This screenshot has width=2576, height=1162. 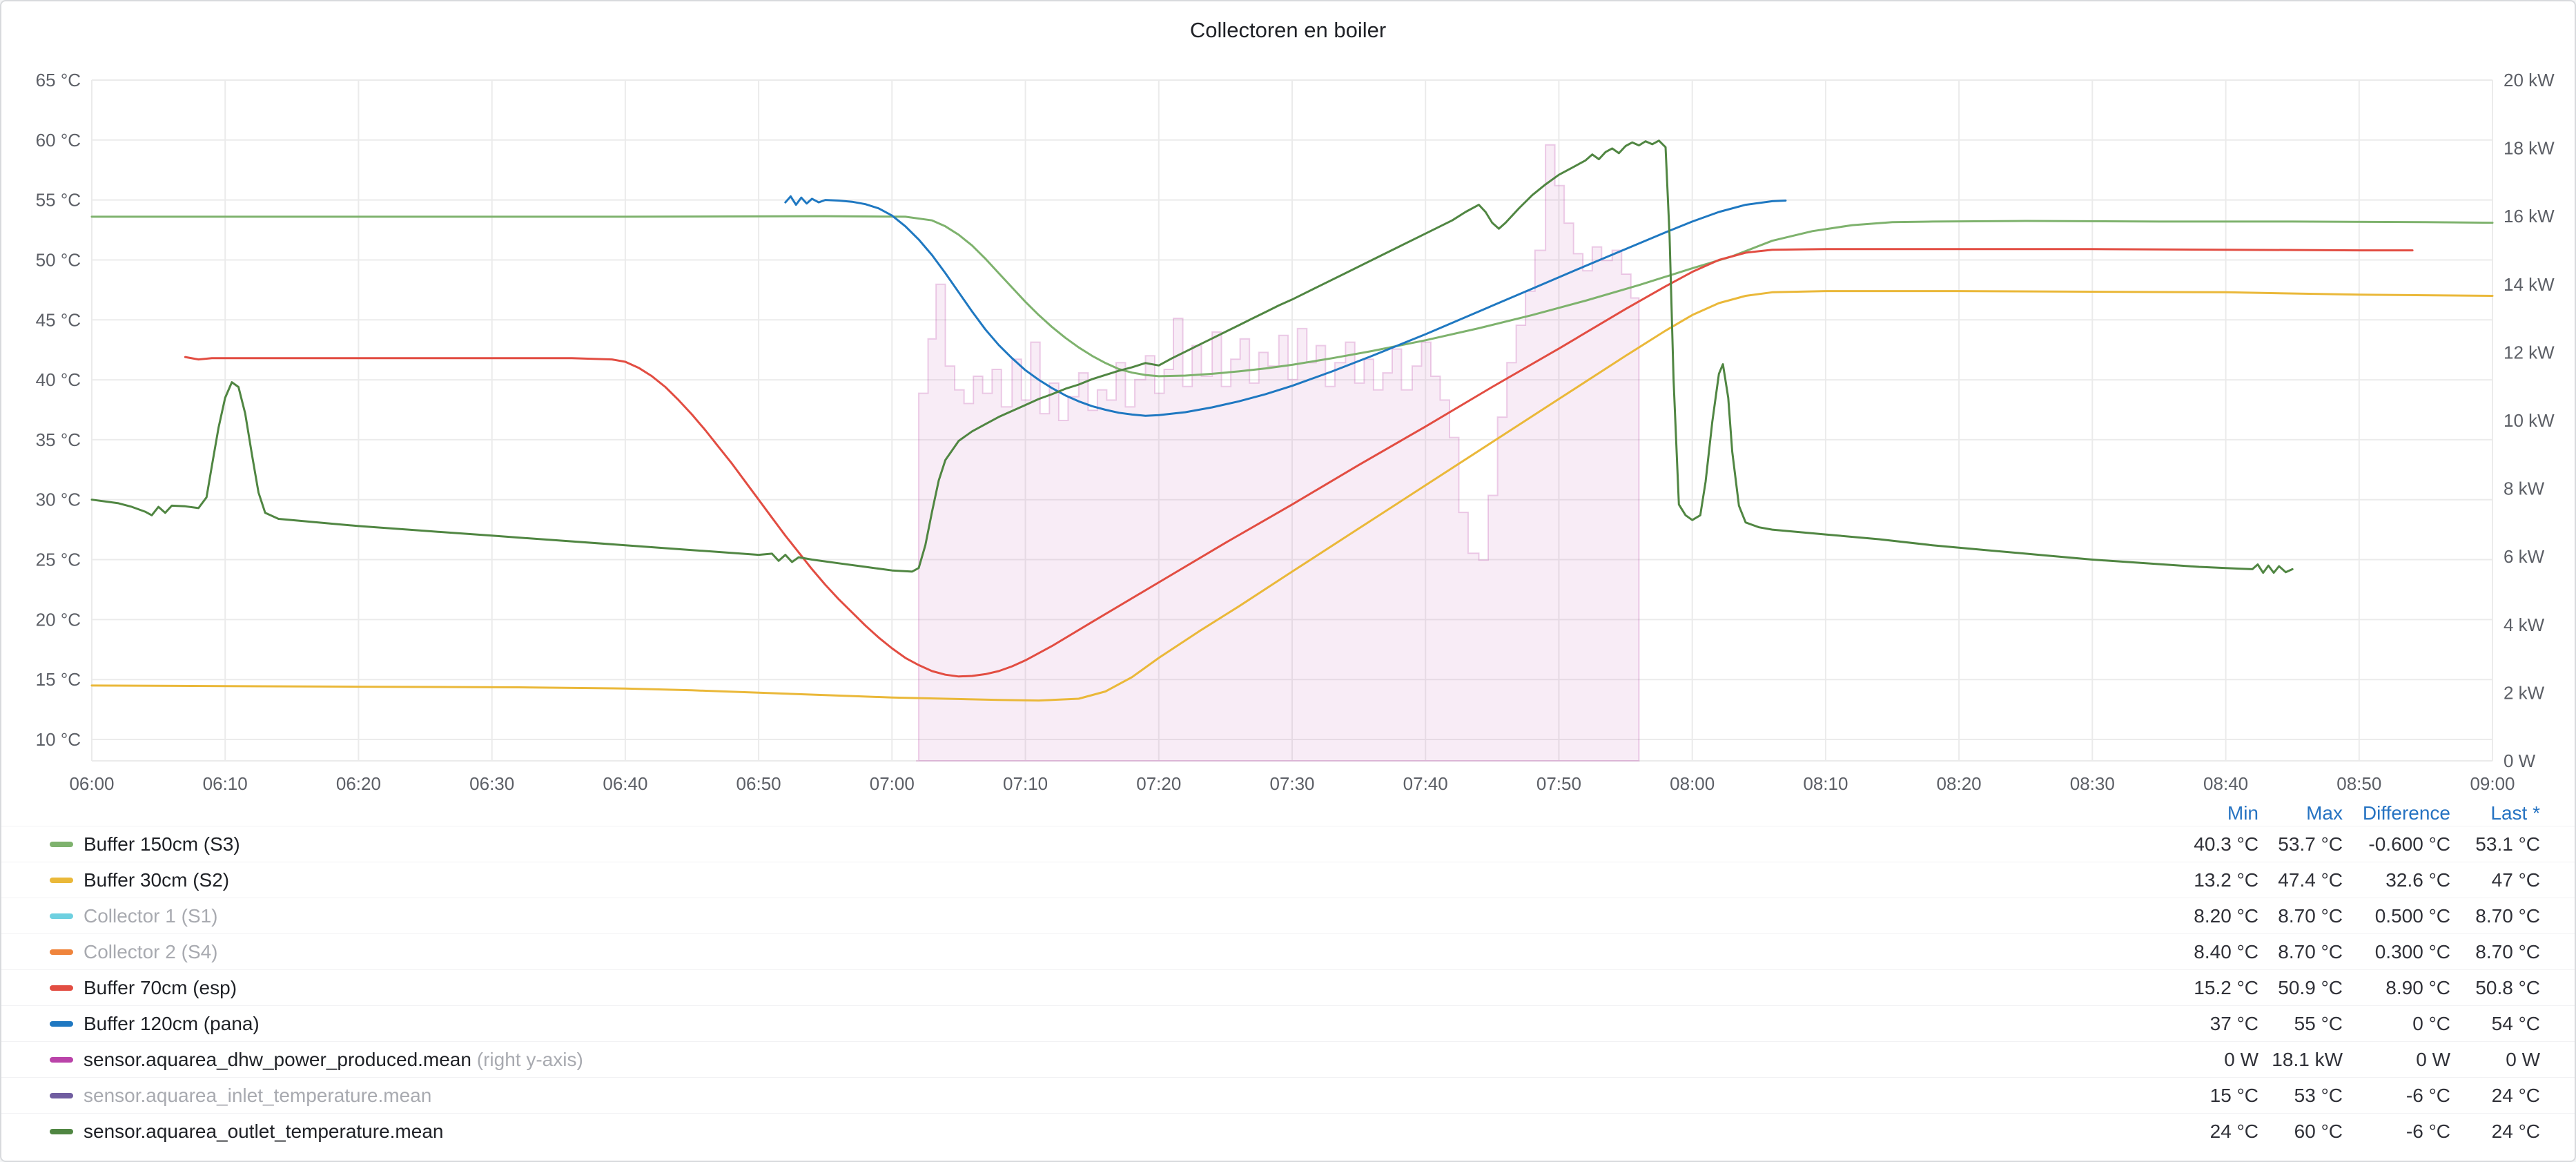 I want to click on legend-header-max: Max, so click(x=2324, y=813).